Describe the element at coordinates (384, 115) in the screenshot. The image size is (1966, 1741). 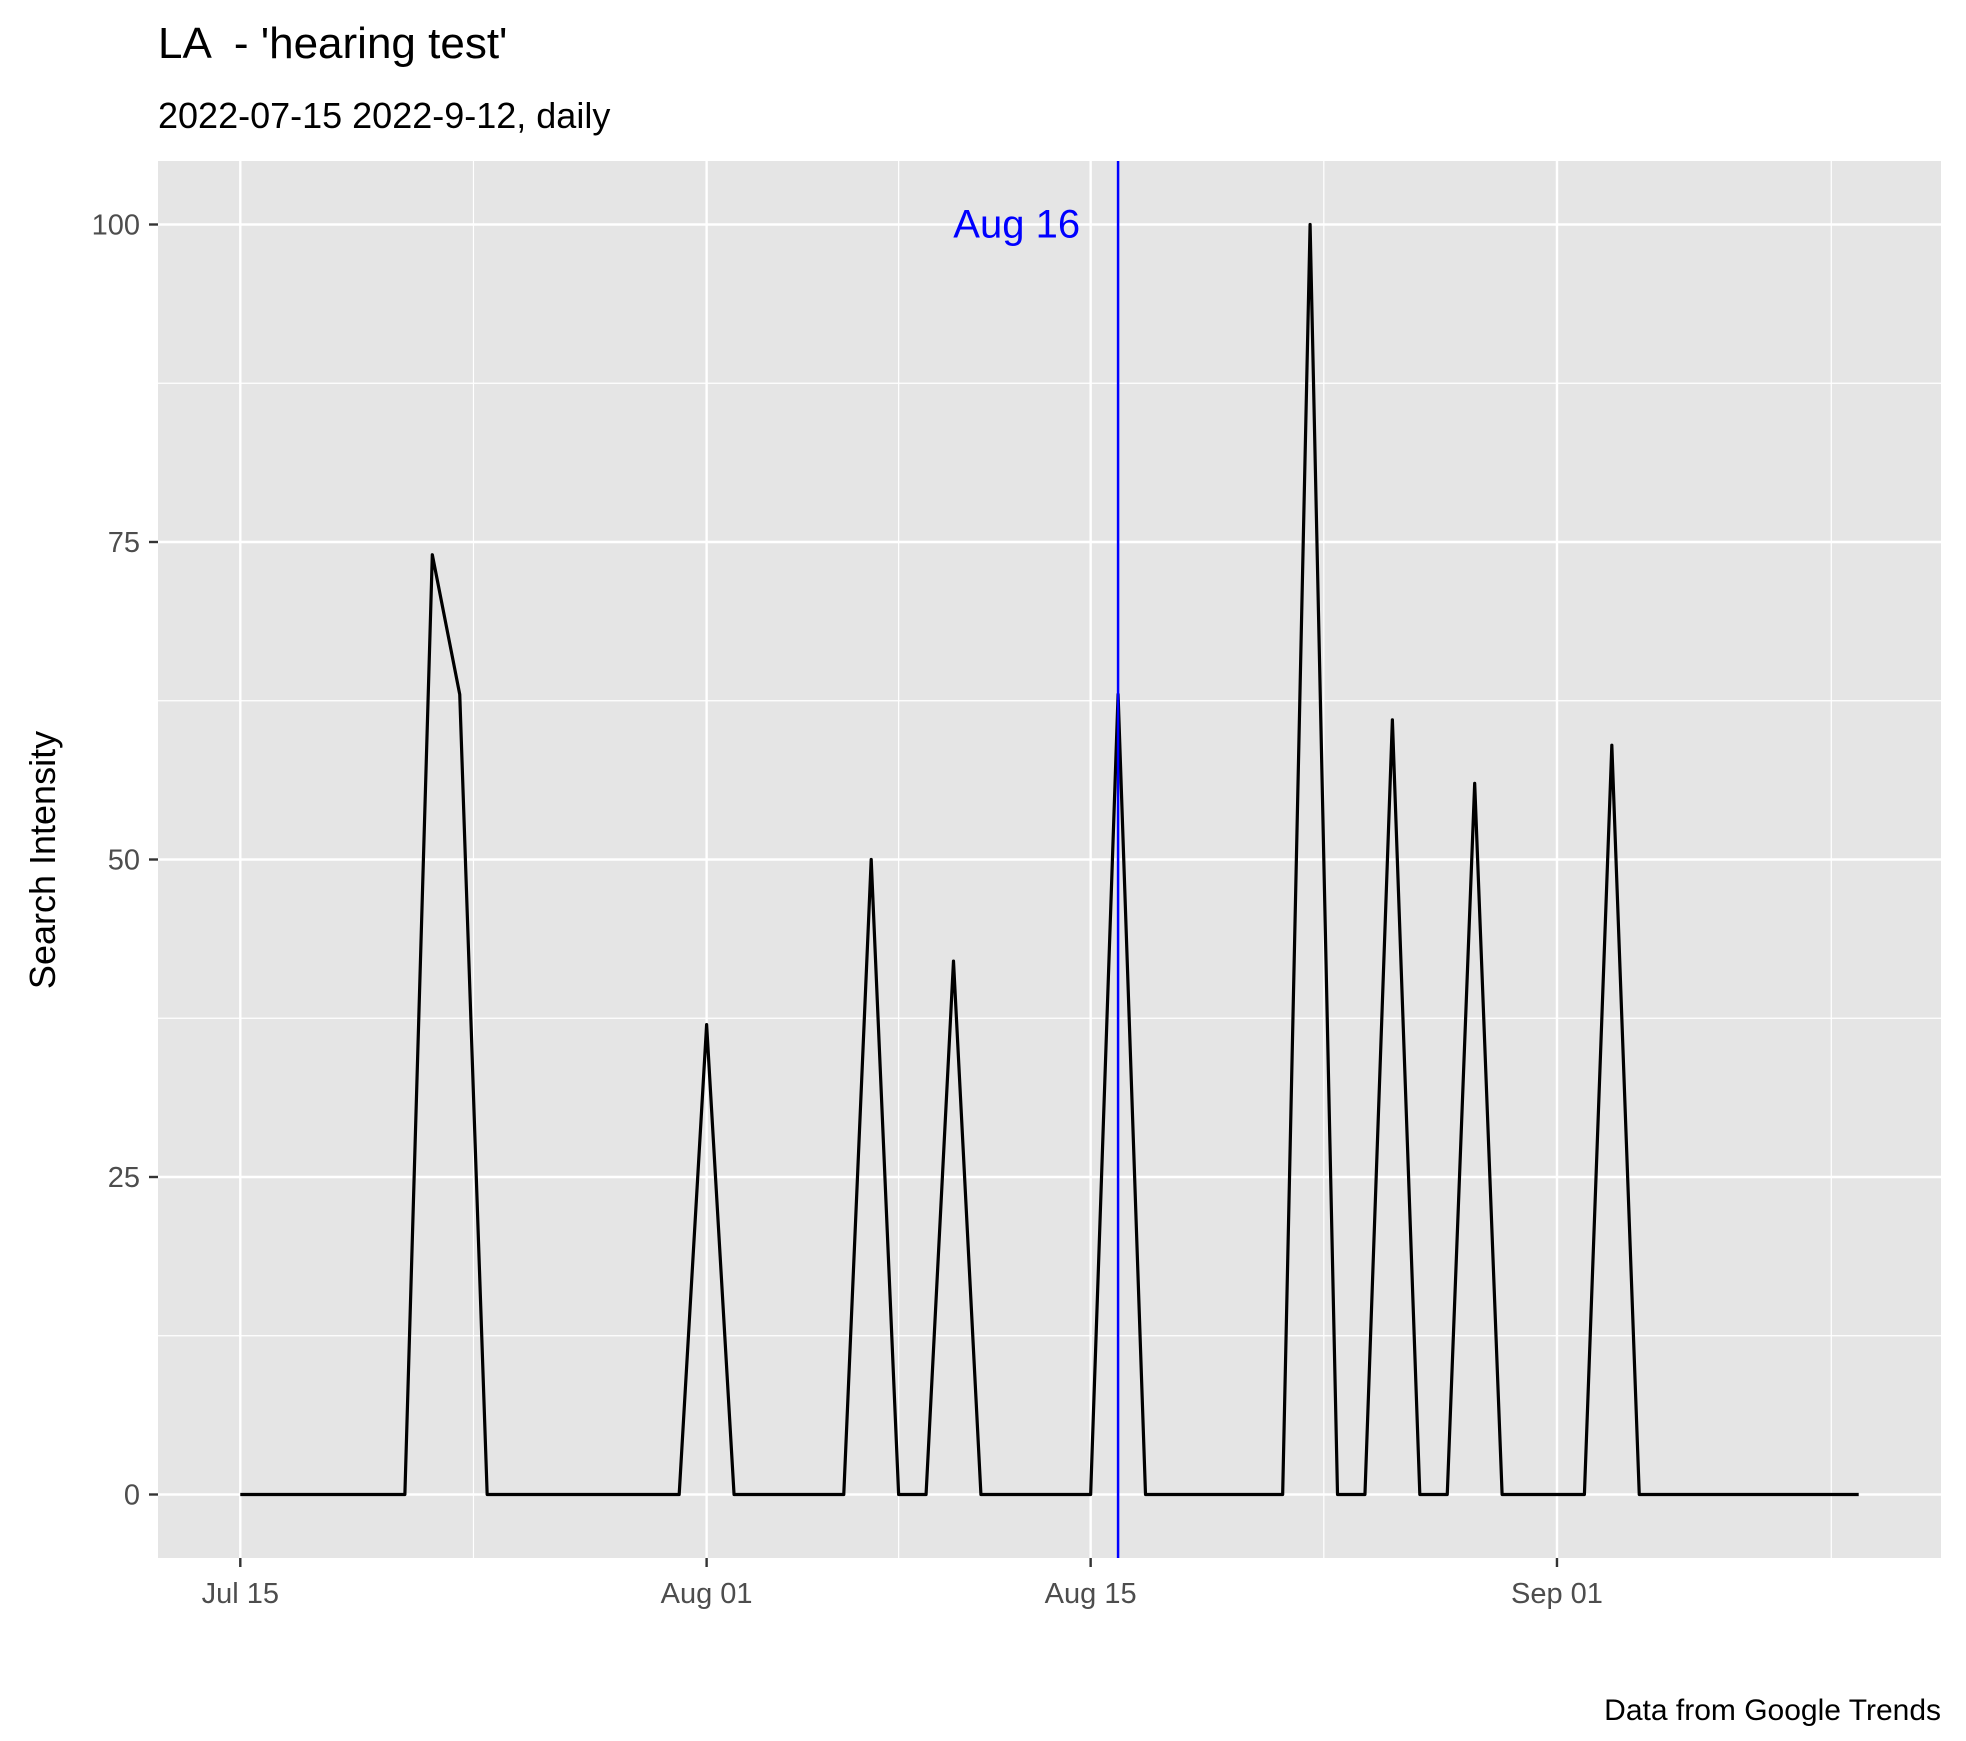
I see `chart-subtitle: 2022-07-15 2022-9-12, daily` at that location.